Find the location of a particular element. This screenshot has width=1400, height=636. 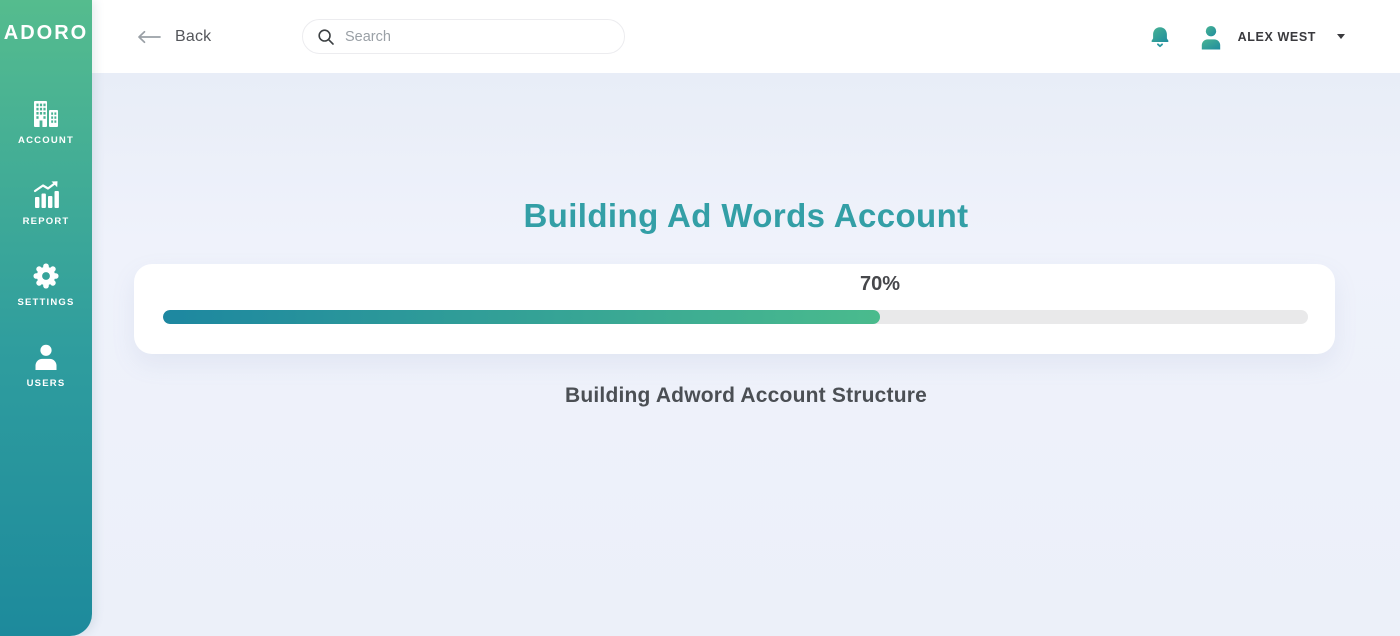

user-name: ALEX WEST is located at coordinates (1276, 36).